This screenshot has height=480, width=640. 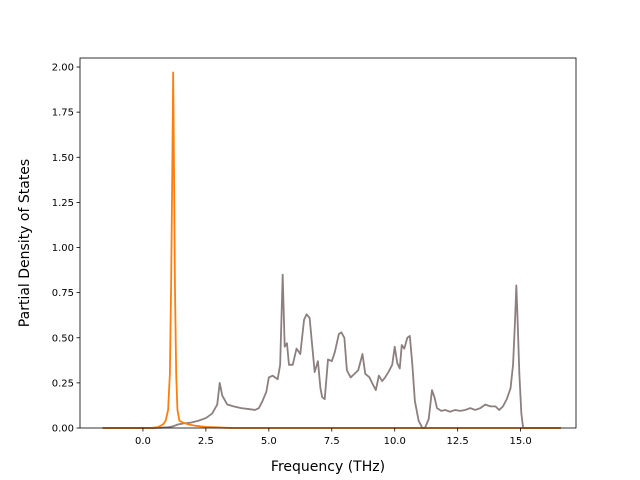 What do you see at coordinates (63, 68) in the screenshot?
I see `y-tick-label: 2.00` at bounding box center [63, 68].